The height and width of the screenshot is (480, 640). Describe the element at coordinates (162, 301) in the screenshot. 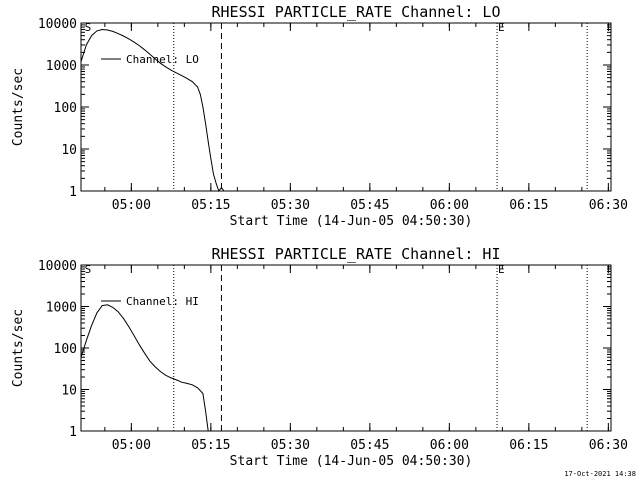

I see `legend-label: Channel: HI` at that location.